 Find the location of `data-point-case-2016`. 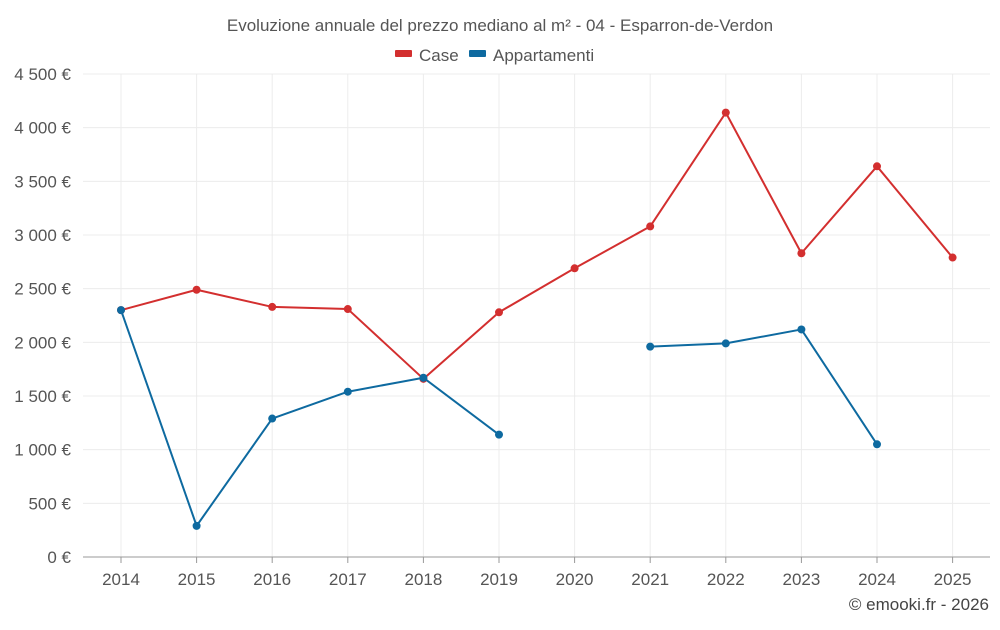

data-point-case-2016 is located at coordinates (272, 306).